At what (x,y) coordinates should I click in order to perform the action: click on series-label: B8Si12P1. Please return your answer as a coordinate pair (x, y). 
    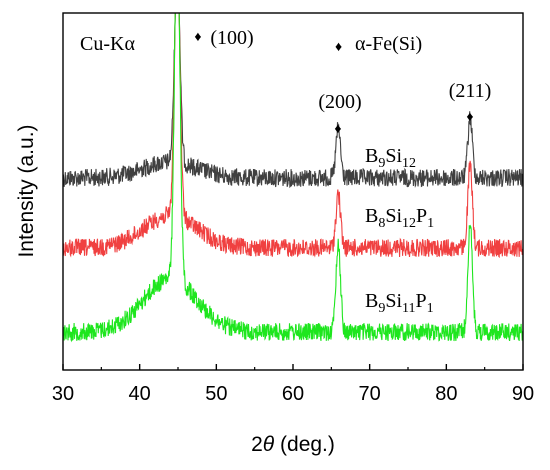
    Looking at the image, I should click on (399, 218).